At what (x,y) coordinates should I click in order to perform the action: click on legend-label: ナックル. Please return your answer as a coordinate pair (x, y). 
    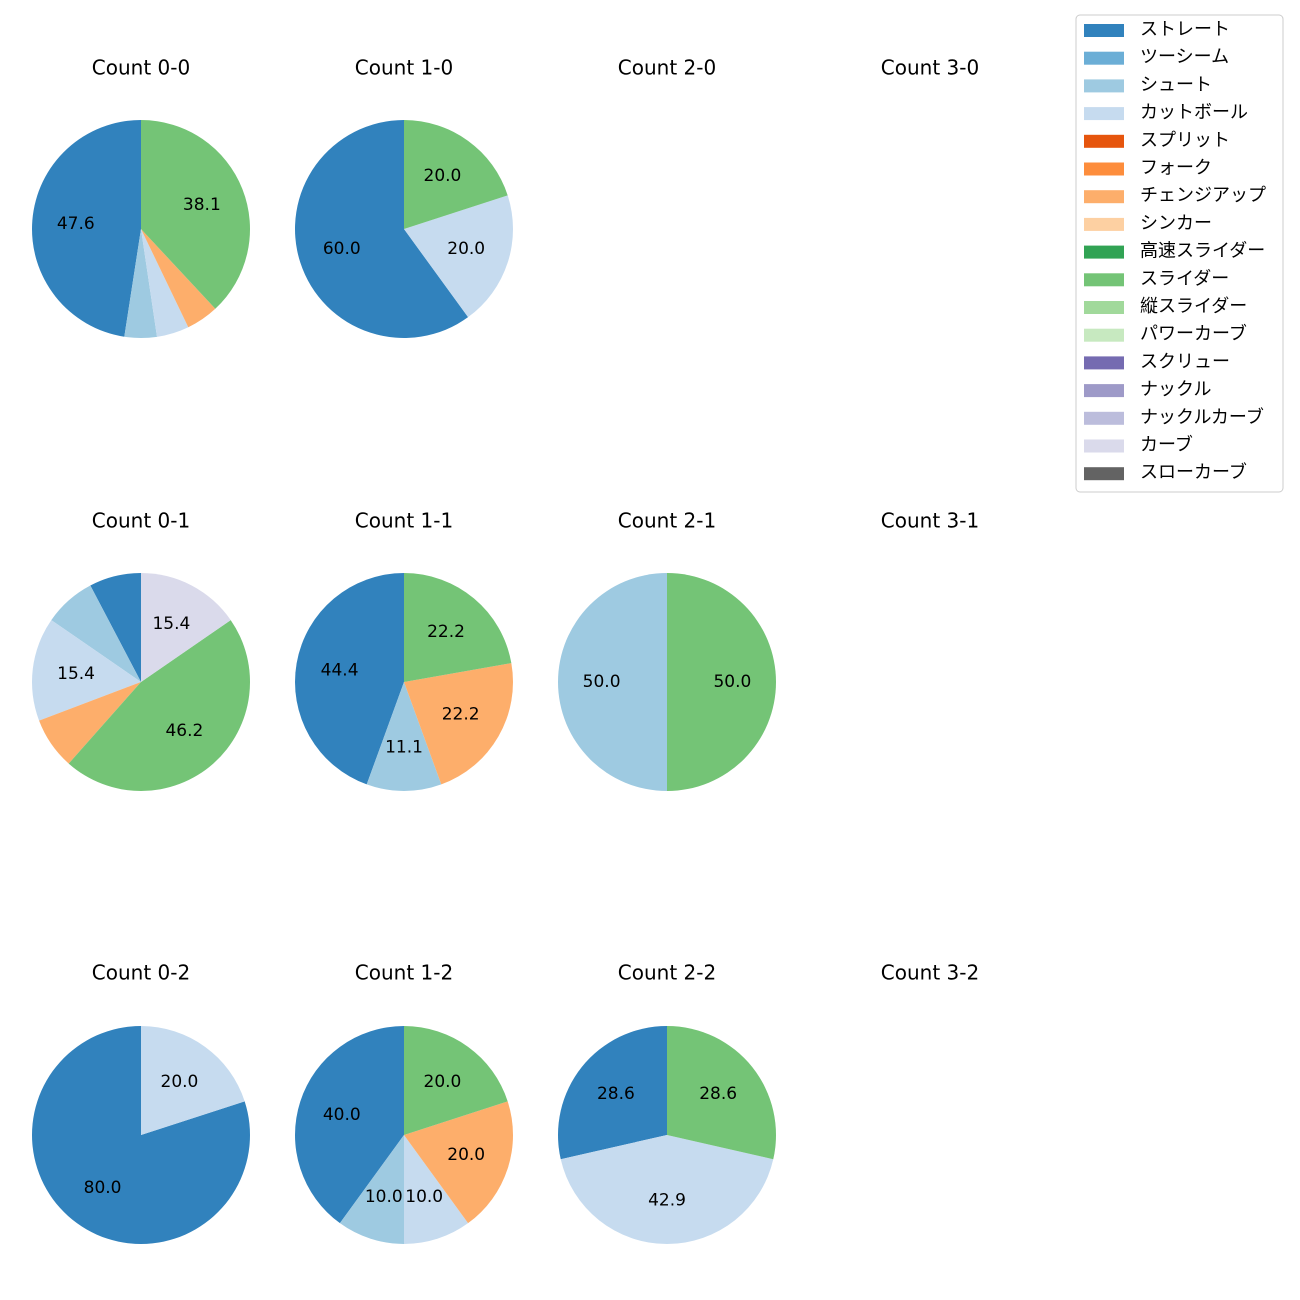
    Looking at the image, I should click on (1175, 389).